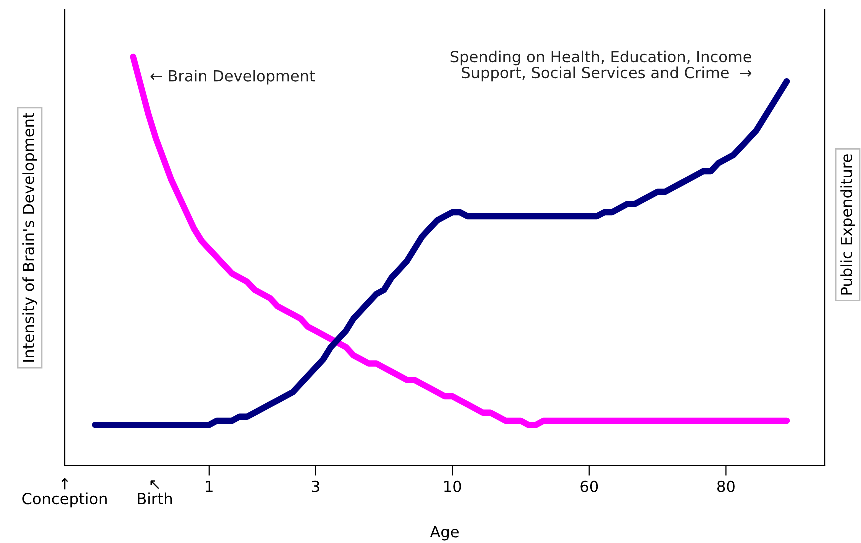 The height and width of the screenshot is (543, 861). Describe the element at coordinates (233, 77) in the screenshot. I see `series-label: ← Brain Development` at that location.